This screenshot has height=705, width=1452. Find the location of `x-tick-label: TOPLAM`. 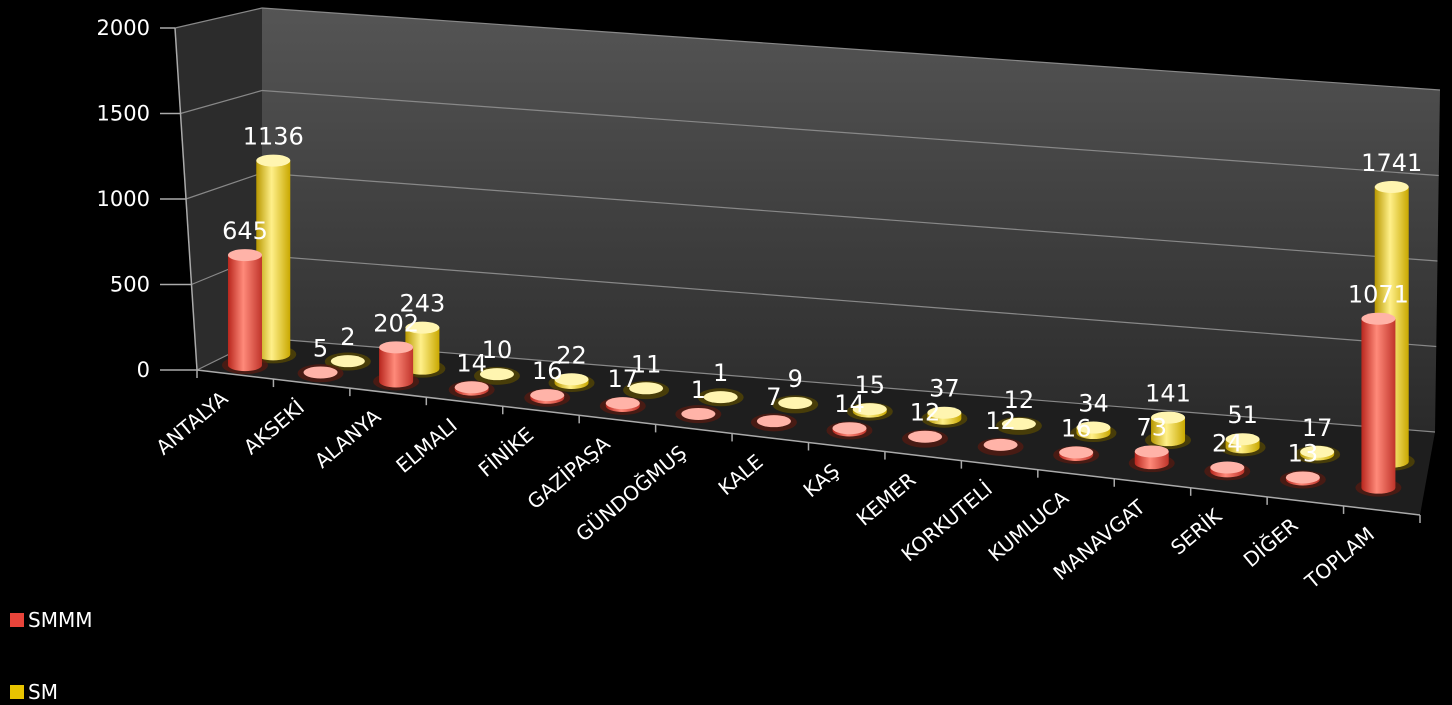

x-tick-label: TOPLAM is located at coordinates (1339, 558).